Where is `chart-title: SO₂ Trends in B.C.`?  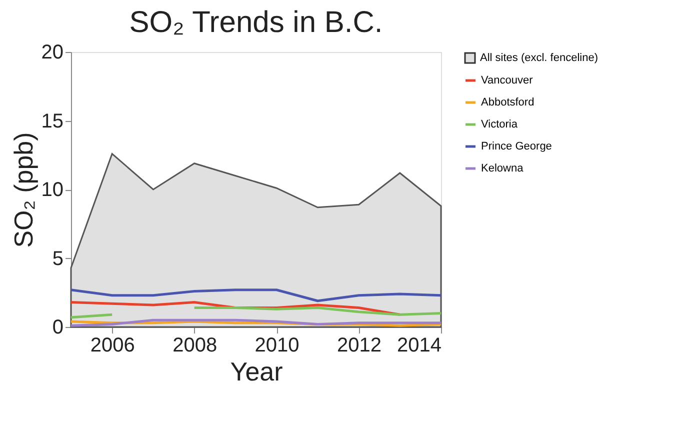 chart-title: SO₂ Trends in B.C. is located at coordinates (256, 22).